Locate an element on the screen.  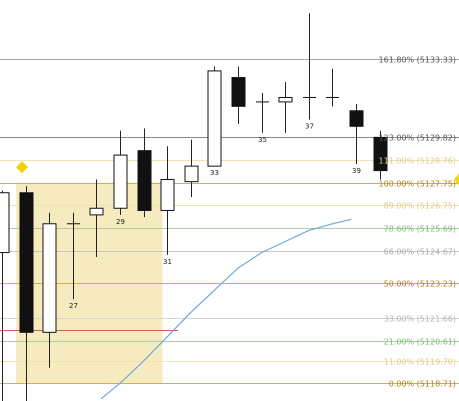
bar-number-label: 27 is located at coordinates (73, 306).